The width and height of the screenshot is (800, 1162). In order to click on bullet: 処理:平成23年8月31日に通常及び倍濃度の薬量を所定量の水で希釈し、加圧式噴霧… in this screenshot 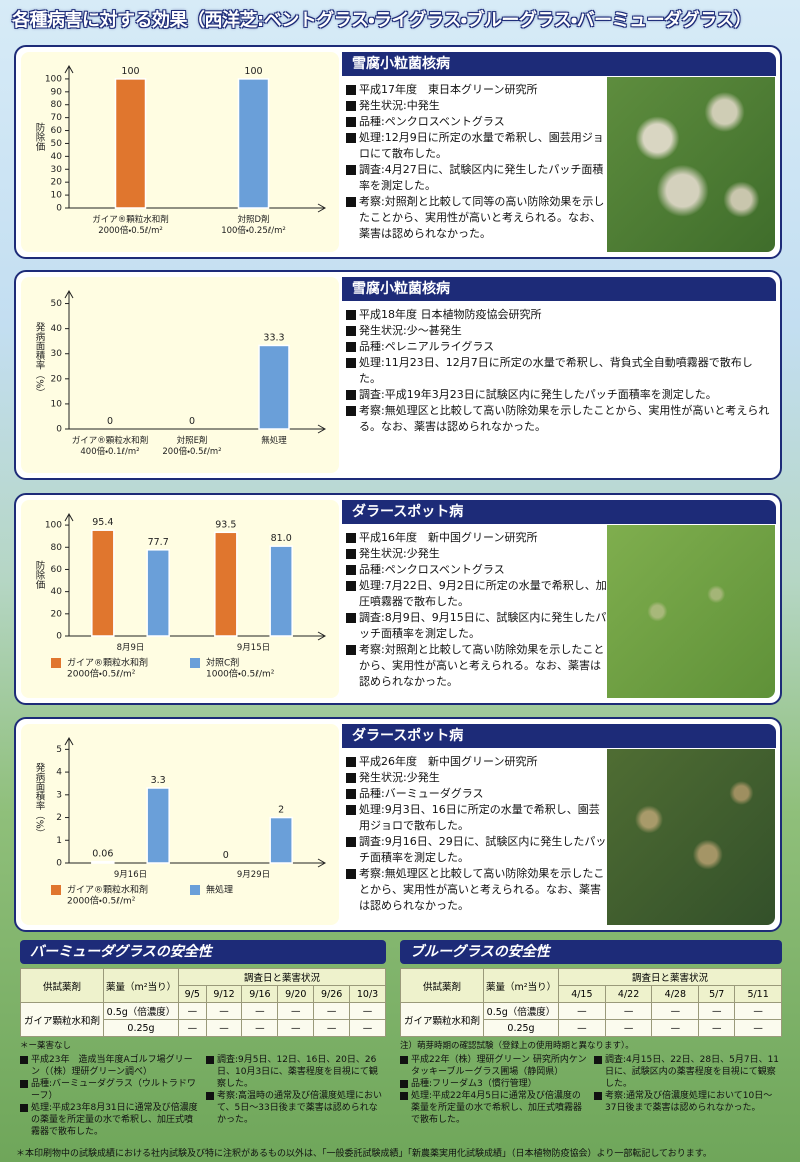, I will do `click(110, 1120)`.